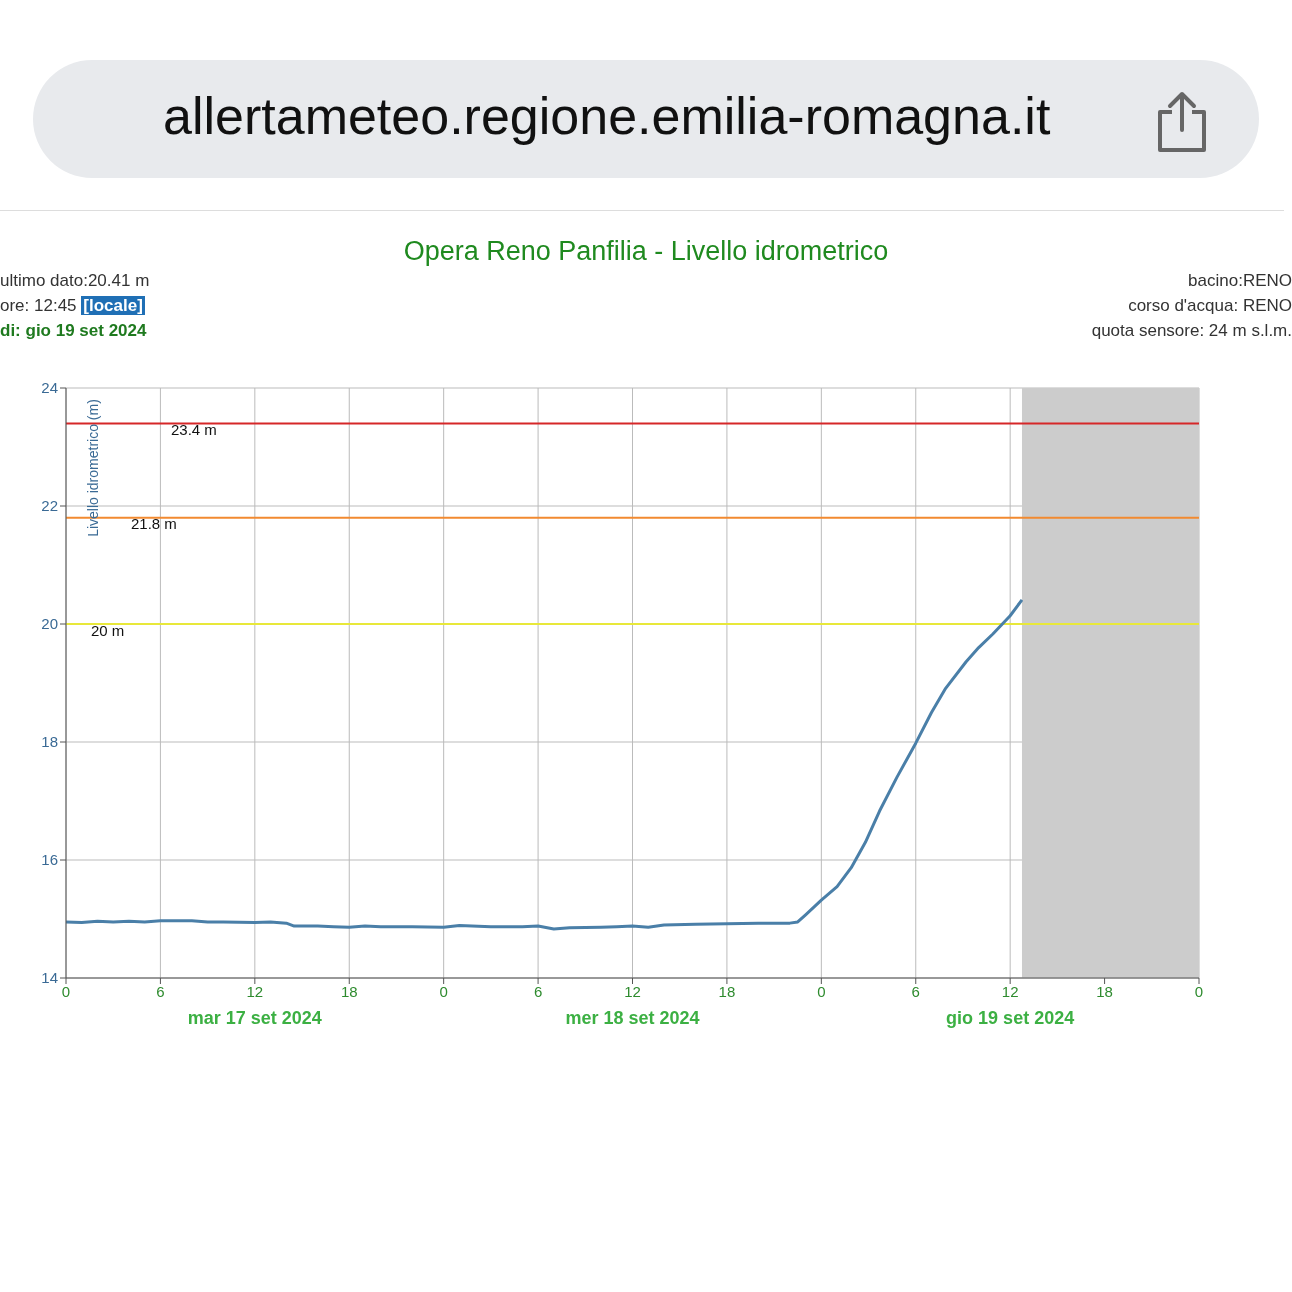 Image resolution: width=1292 pixels, height=1292 pixels. What do you see at coordinates (49, 506) in the screenshot?
I see `y-tick-label: 22` at bounding box center [49, 506].